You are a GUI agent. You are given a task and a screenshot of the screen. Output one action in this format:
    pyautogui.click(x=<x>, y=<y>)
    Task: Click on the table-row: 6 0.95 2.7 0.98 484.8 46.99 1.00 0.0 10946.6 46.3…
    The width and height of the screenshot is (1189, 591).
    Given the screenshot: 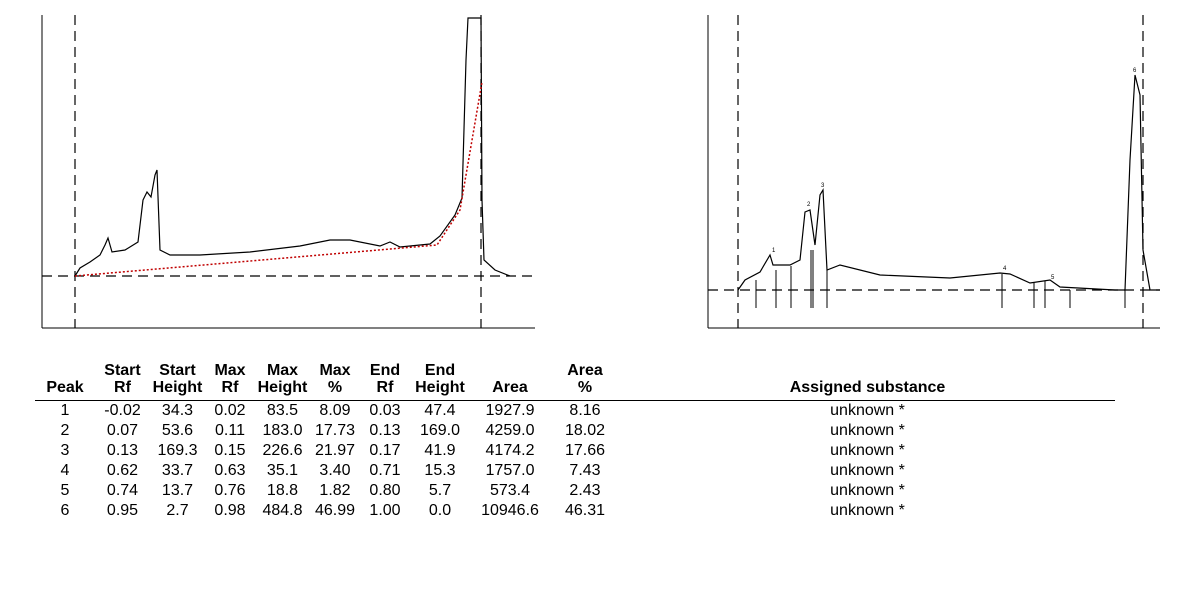 What is the action you would take?
    pyautogui.click(x=575, y=511)
    